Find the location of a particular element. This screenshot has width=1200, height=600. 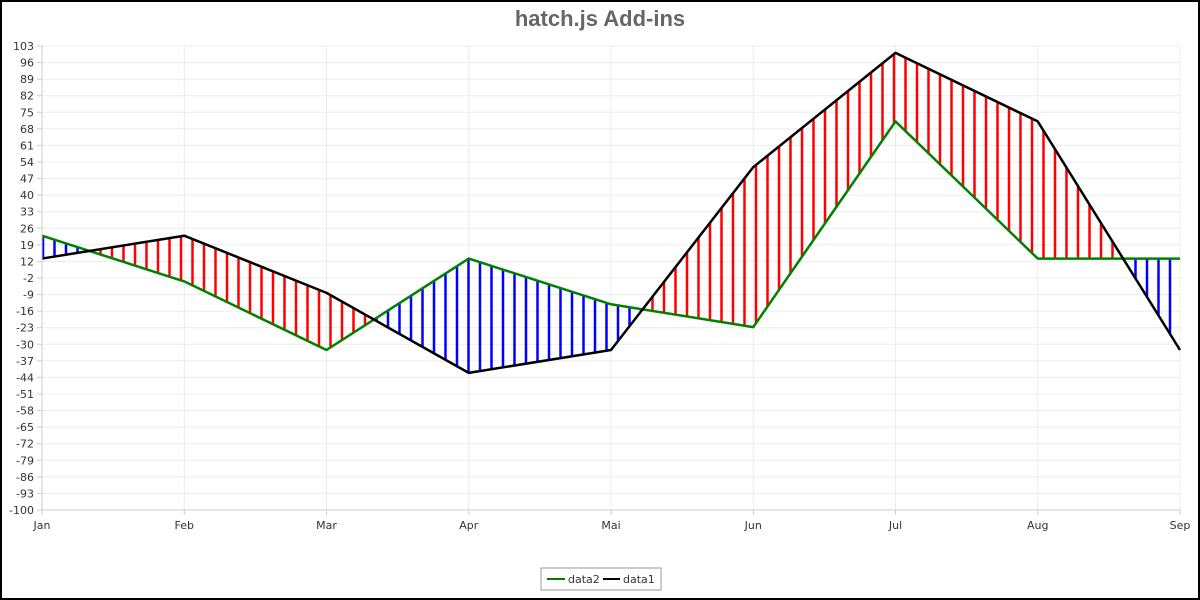

y-tick-label: -51 is located at coordinates (25, 394).